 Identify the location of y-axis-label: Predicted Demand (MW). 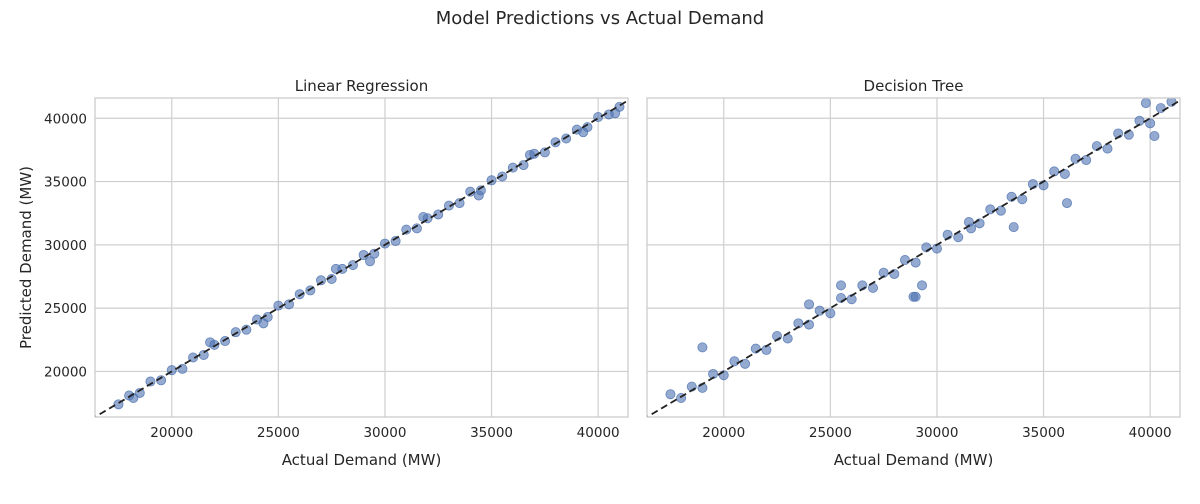
(26, 257).